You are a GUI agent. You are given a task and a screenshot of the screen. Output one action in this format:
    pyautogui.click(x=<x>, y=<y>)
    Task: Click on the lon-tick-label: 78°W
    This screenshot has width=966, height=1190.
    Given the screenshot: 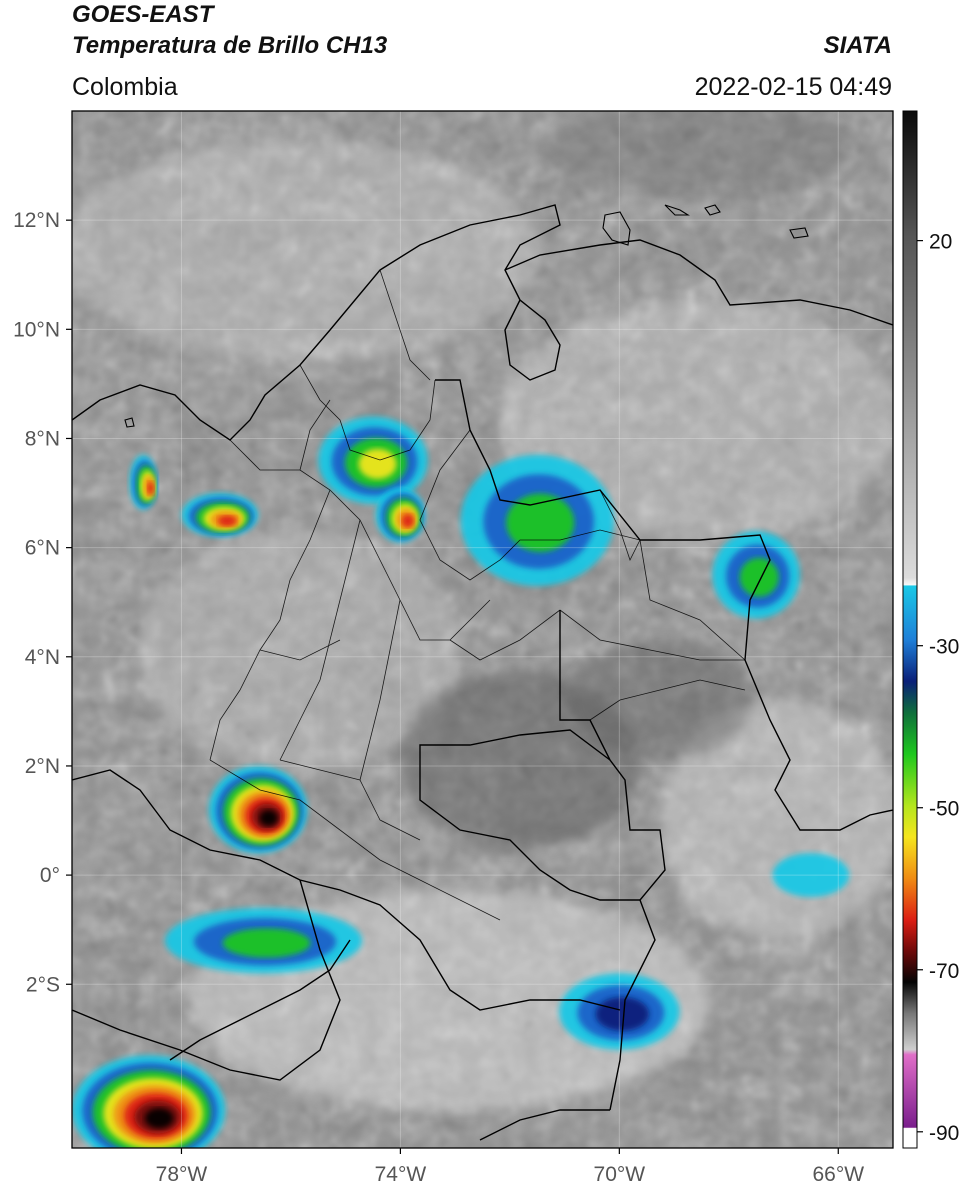 What is the action you would take?
    pyautogui.click(x=182, y=1174)
    